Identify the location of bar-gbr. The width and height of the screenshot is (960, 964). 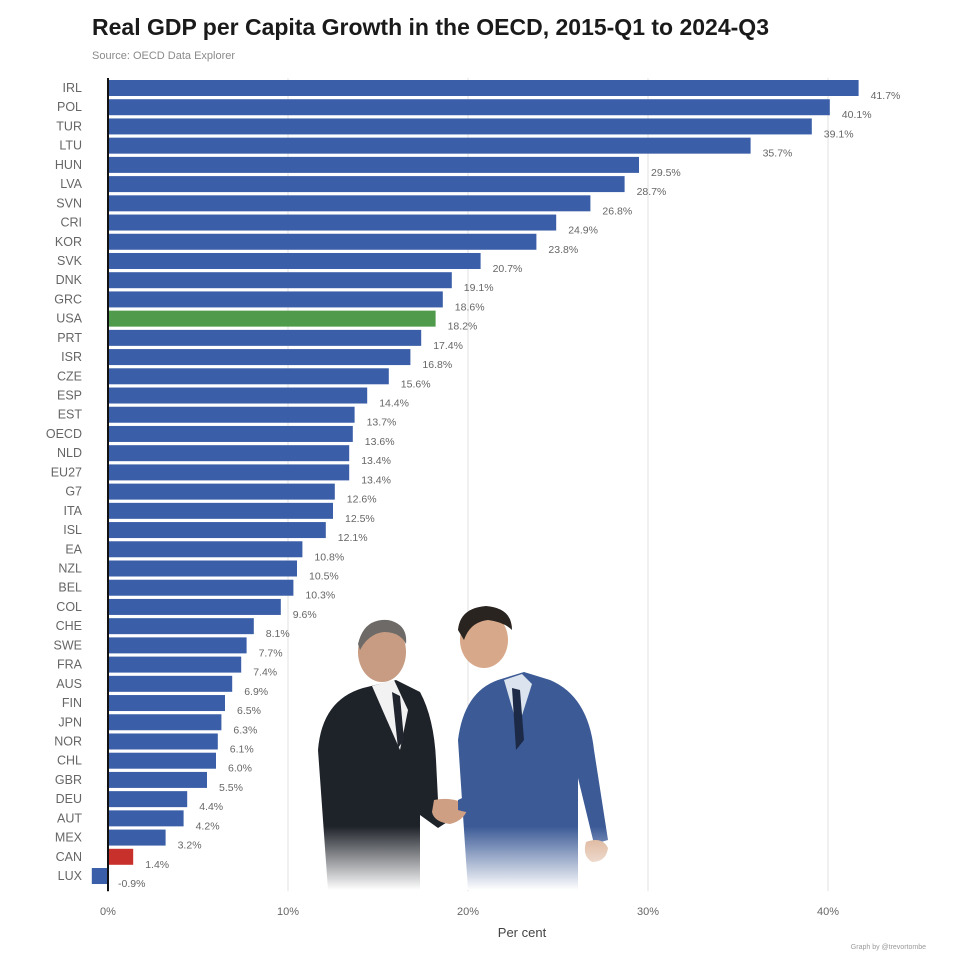
(157, 779).